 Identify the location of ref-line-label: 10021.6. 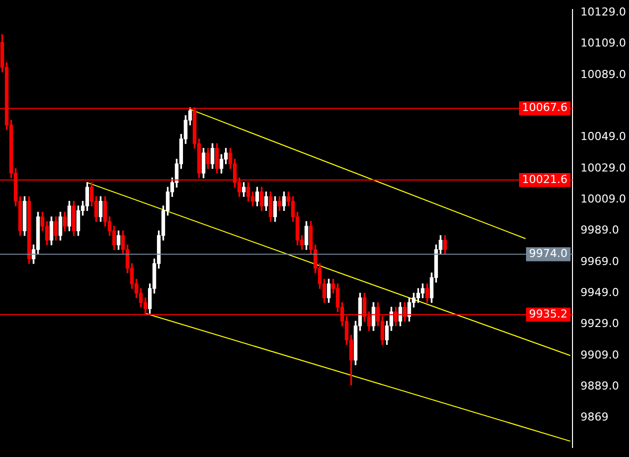
(545, 179).